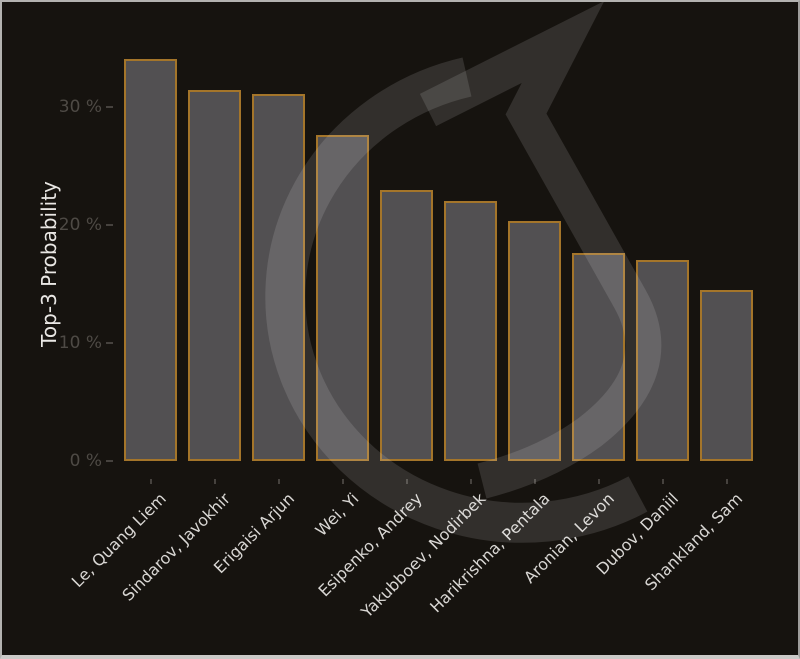  What do you see at coordinates (726, 375) in the screenshot?
I see `bar-shankland-sam` at bounding box center [726, 375].